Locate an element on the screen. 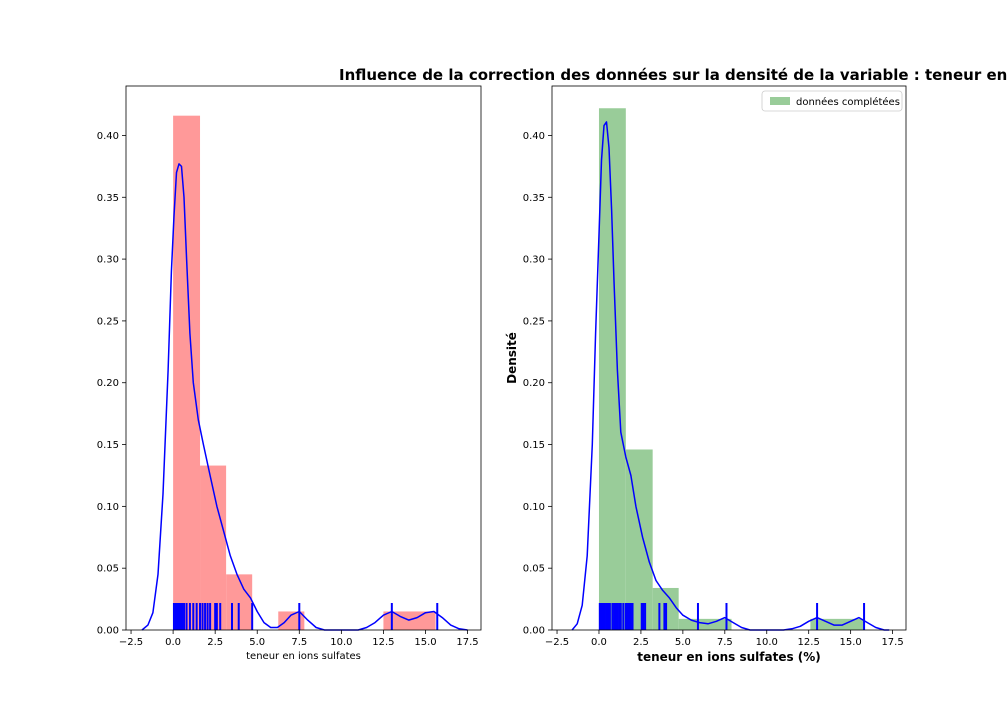 The width and height of the screenshot is (1008, 720). right-y-tick-label: 0.15 is located at coordinates (534, 445).